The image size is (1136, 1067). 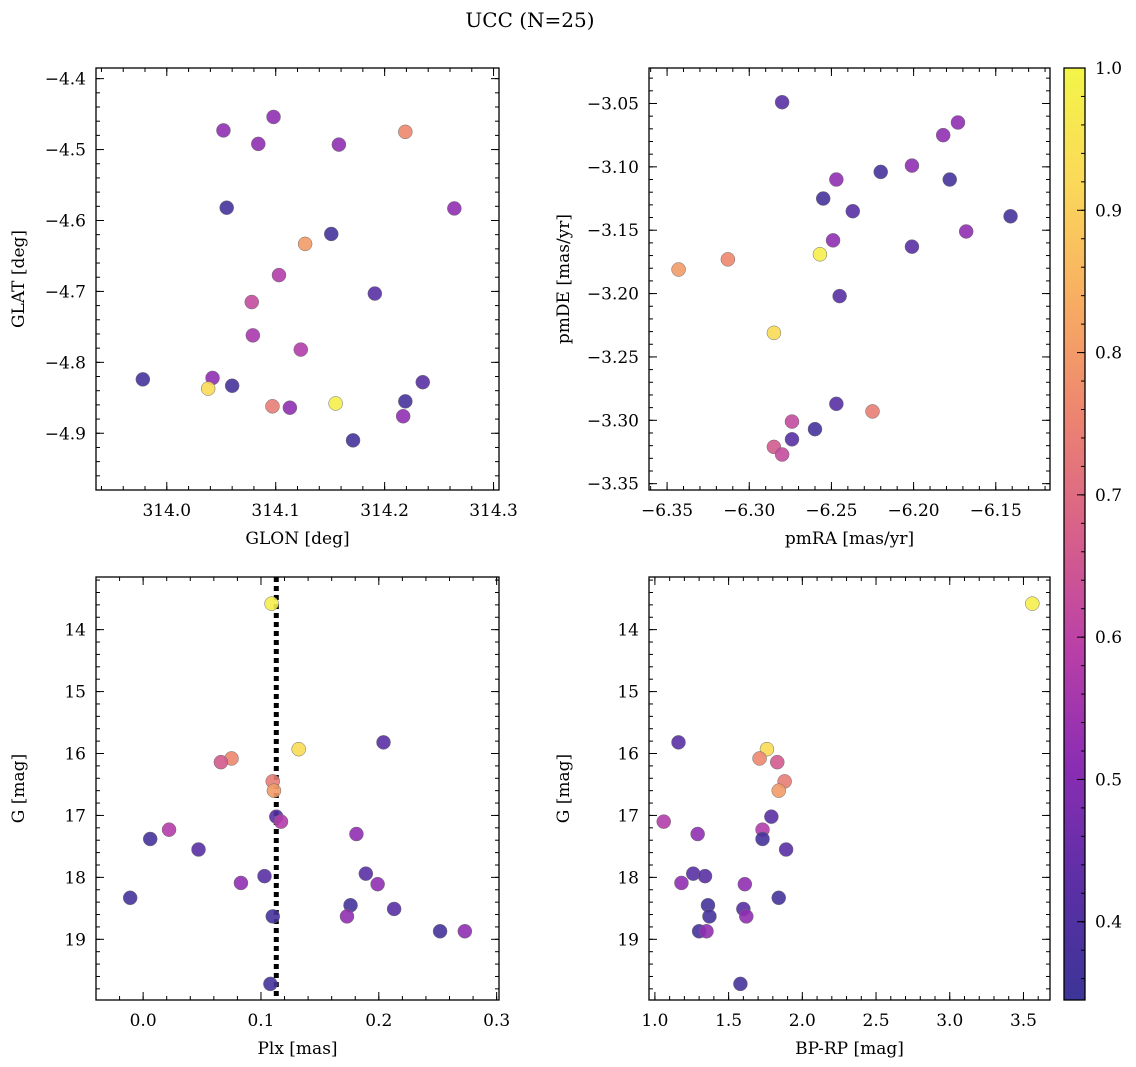 What do you see at coordinates (949, 1021) in the screenshot?
I see `x-tick-label: 3.0` at bounding box center [949, 1021].